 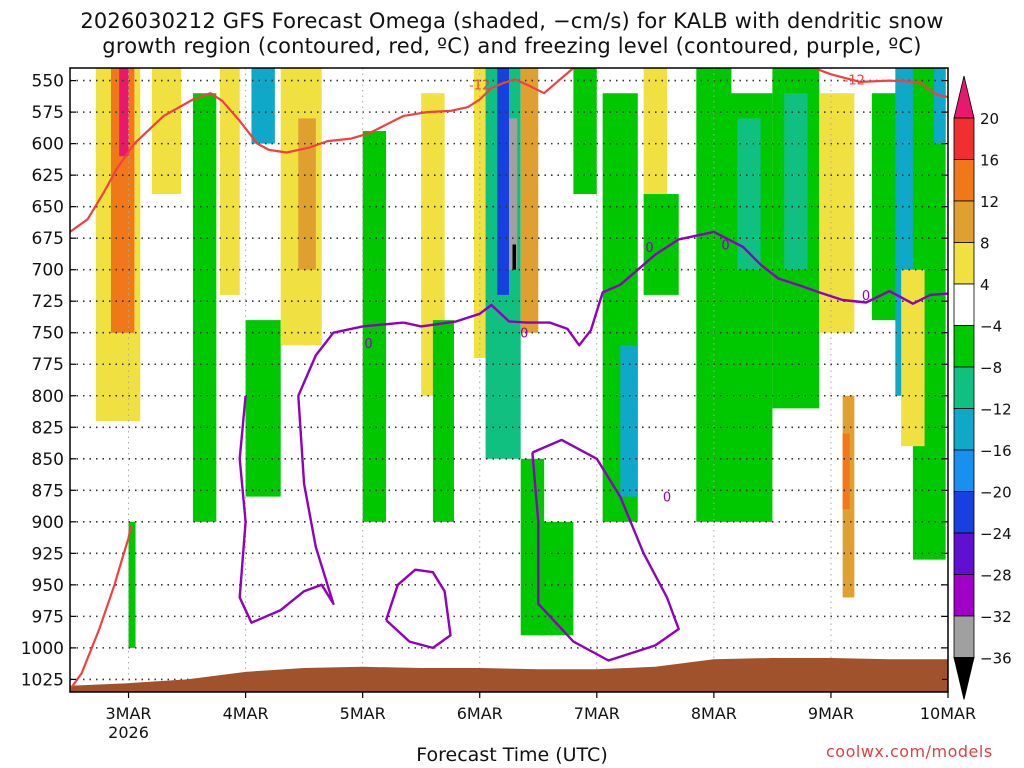 What do you see at coordinates (48, 523) in the screenshot?
I see `y-tick-label: 900` at bounding box center [48, 523].